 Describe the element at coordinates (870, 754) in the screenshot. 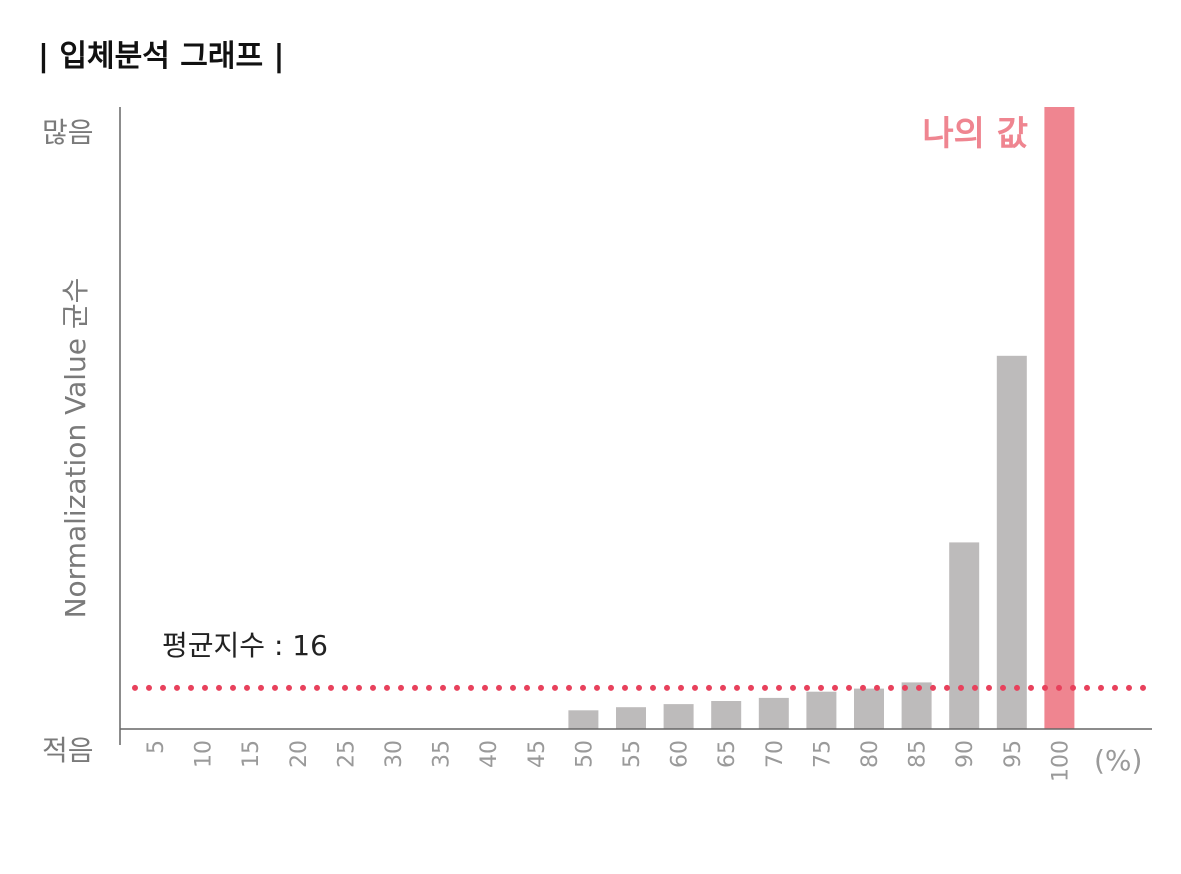

I see `x-tick-label-80: 80` at that location.